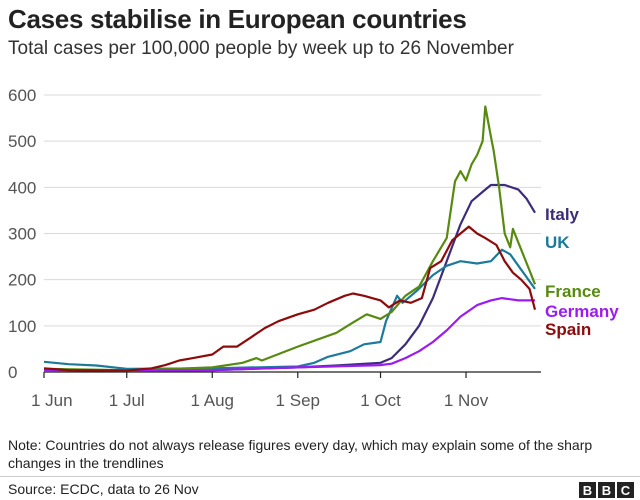  What do you see at coordinates (568, 329) in the screenshot?
I see `series-label-spain: Spain` at bounding box center [568, 329].